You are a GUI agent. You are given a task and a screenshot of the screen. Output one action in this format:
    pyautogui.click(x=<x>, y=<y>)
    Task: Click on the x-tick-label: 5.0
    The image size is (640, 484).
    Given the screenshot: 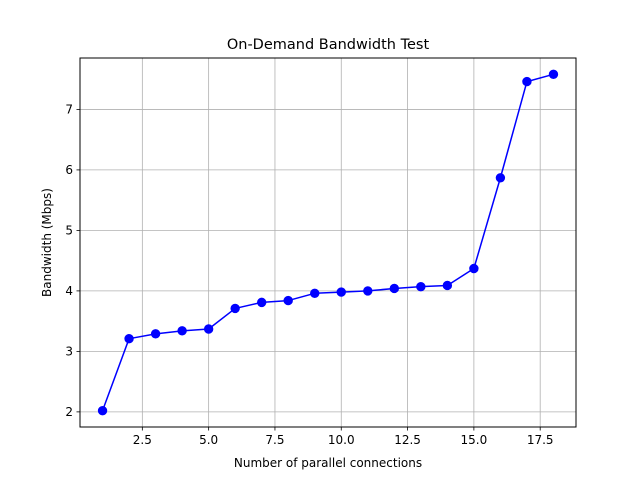 What is the action you would take?
    pyautogui.click(x=208, y=440)
    